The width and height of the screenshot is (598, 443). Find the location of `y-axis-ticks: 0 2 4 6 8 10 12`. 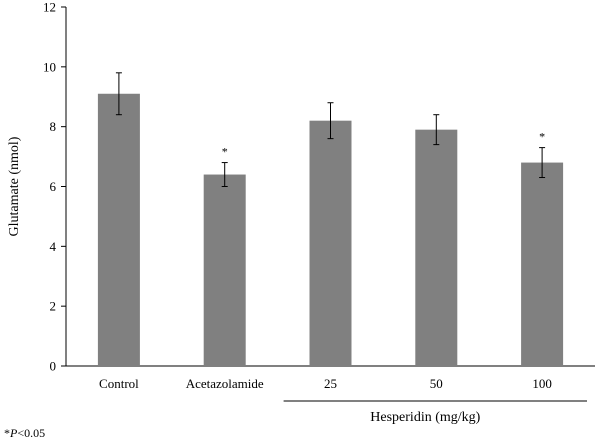

y-axis-ticks: 0 2 4 6 8 10 12 is located at coordinates (54, 187).